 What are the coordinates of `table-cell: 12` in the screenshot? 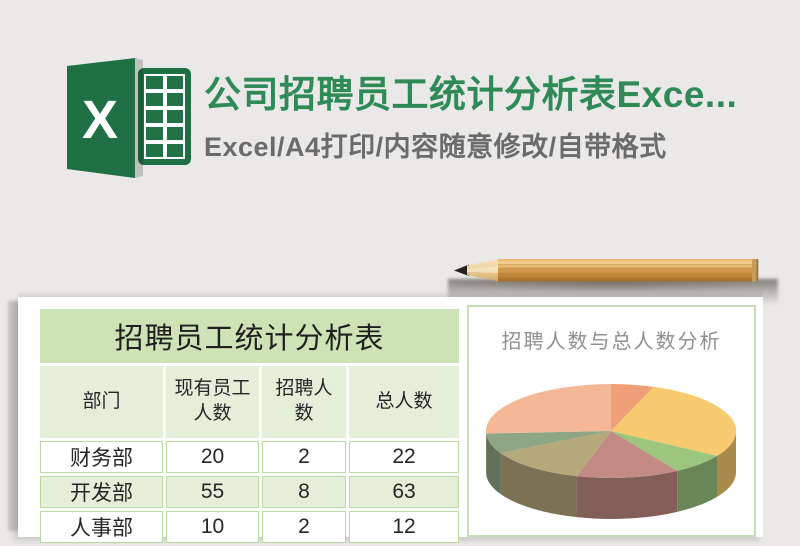 It's located at (404, 527).